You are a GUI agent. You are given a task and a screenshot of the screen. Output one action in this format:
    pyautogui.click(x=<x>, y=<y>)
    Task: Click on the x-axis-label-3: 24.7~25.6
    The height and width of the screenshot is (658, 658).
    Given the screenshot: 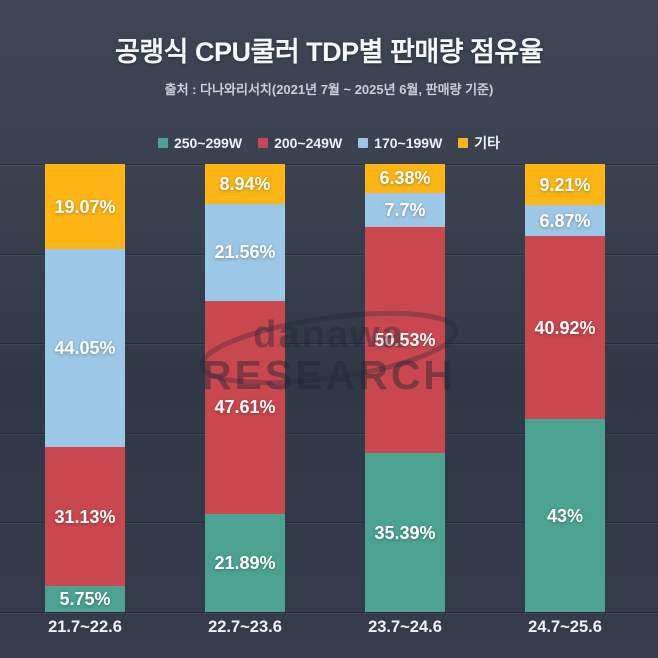 What is the action you would take?
    pyautogui.click(x=565, y=627)
    